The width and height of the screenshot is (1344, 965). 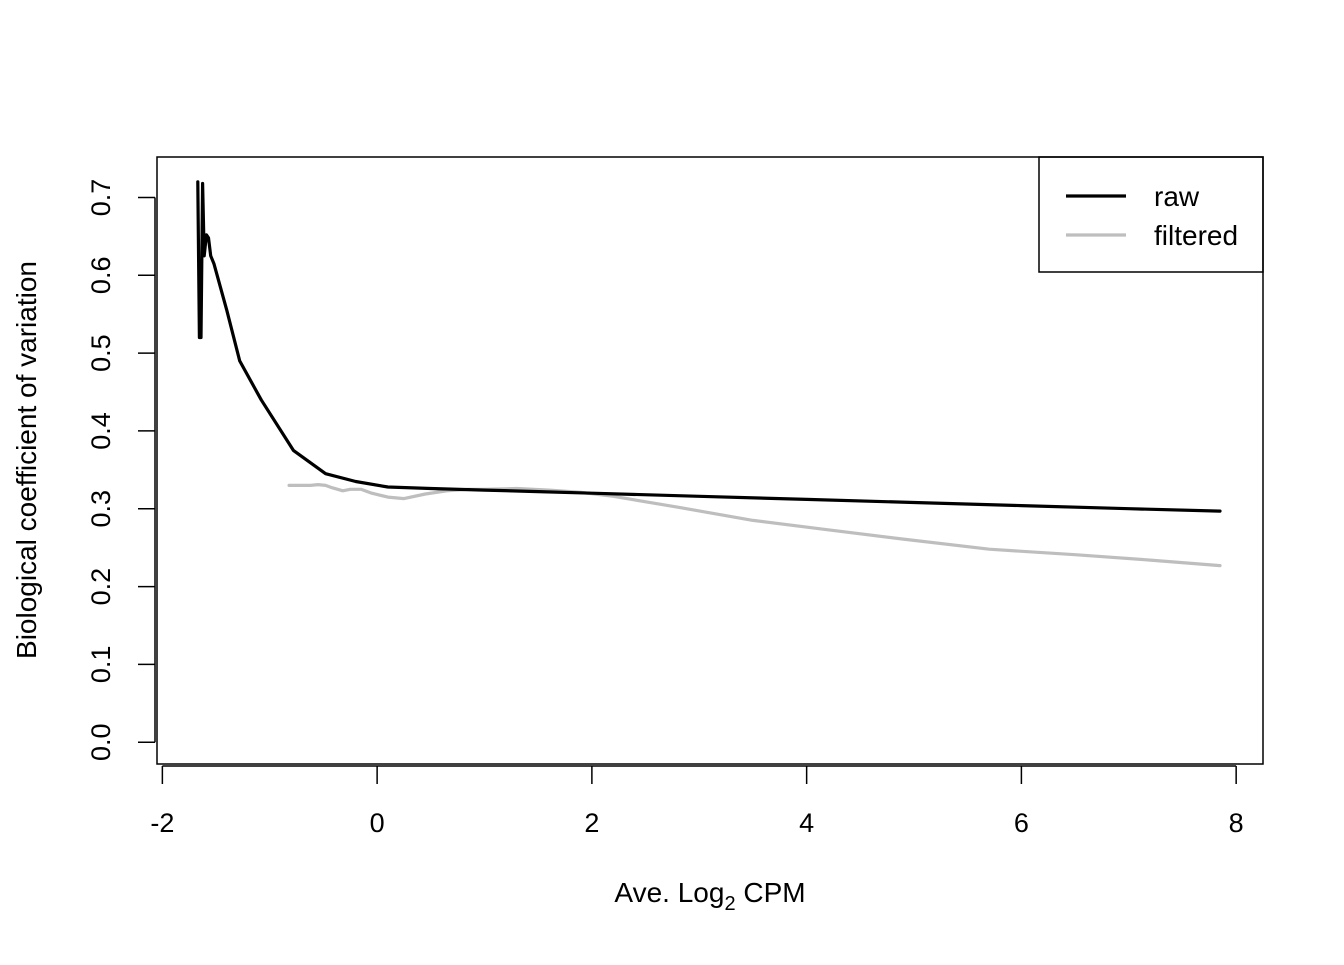 What do you see at coordinates (377, 823) in the screenshot?
I see `x-tick-label: 0` at bounding box center [377, 823].